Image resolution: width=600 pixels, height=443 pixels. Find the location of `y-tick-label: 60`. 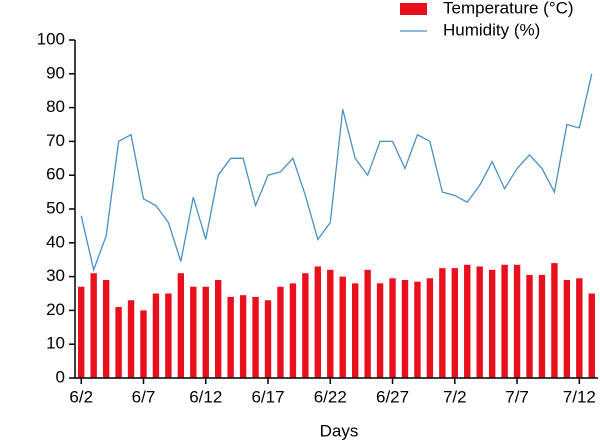

y-tick-label: 60 is located at coordinates (55, 174).